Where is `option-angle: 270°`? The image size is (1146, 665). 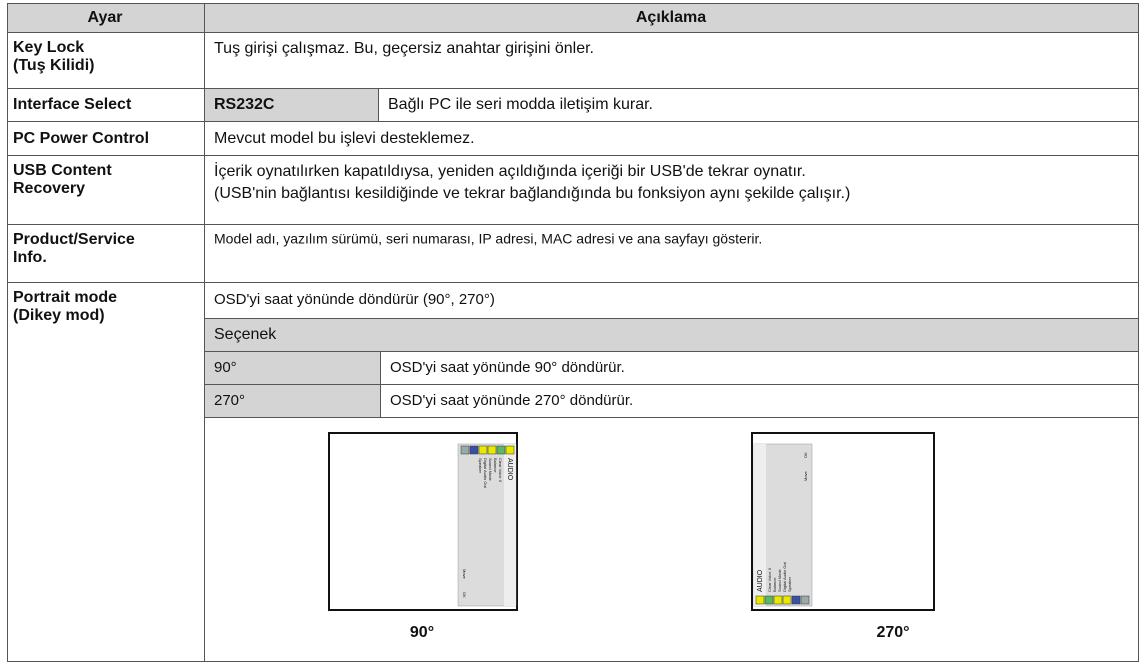
option-angle: 270° is located at coordinates (229, 400).